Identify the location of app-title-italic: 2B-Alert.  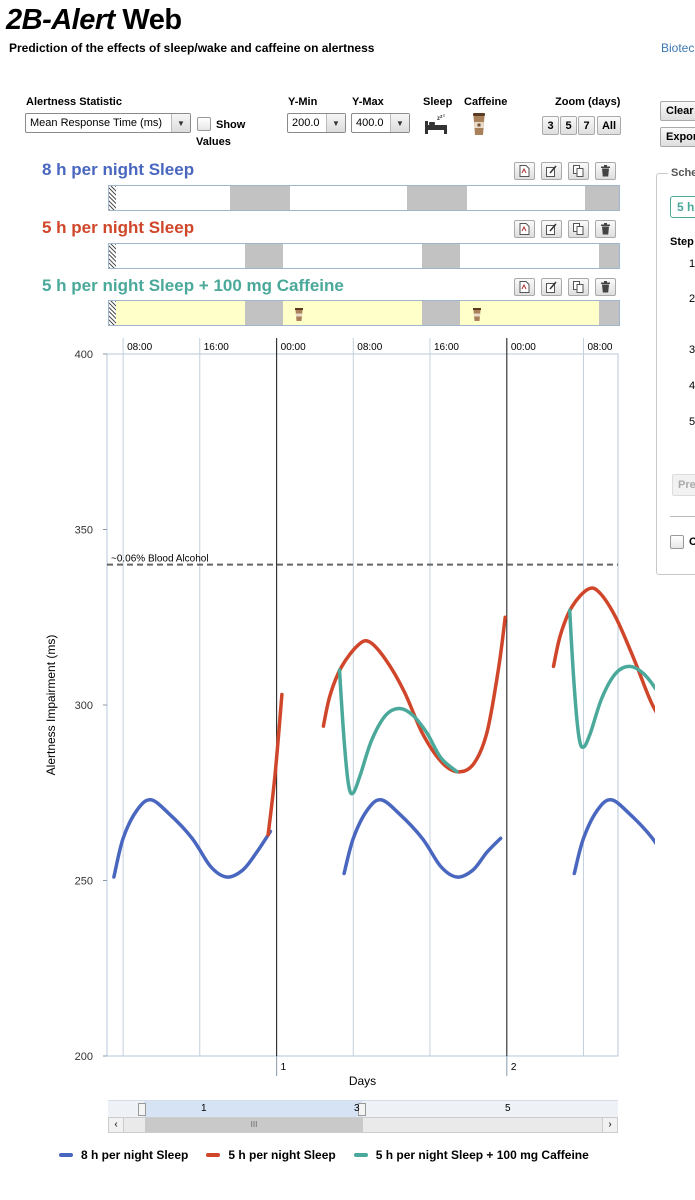
(60, 20).